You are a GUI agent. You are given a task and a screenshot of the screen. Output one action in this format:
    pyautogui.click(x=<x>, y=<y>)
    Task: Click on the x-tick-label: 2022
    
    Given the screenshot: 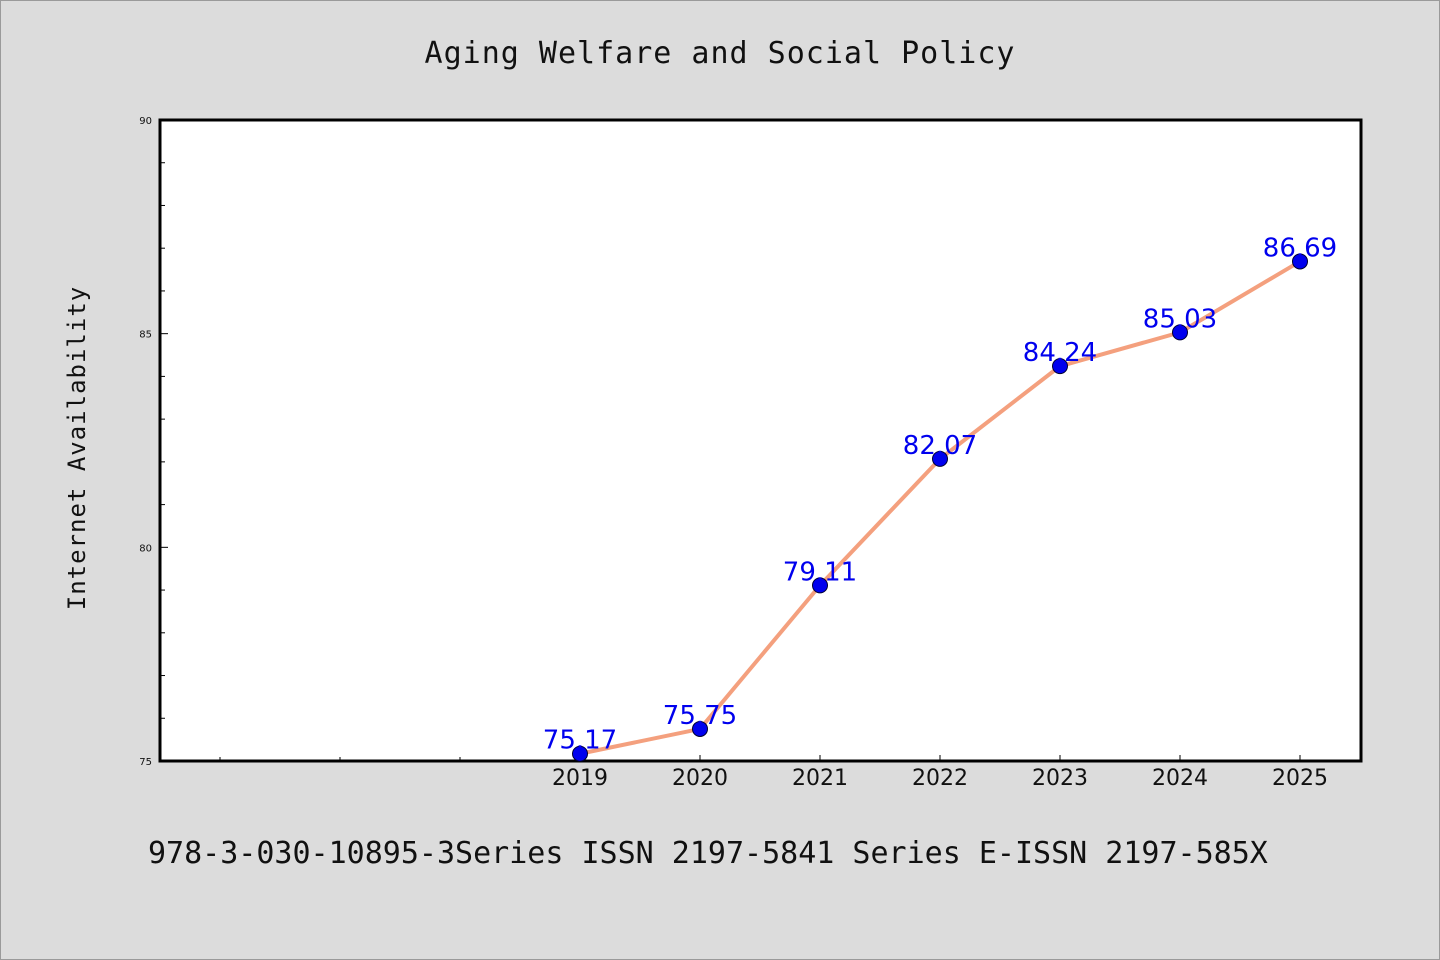 What is the action you would take?
    pyautogui.click(x=940, y=778)
    